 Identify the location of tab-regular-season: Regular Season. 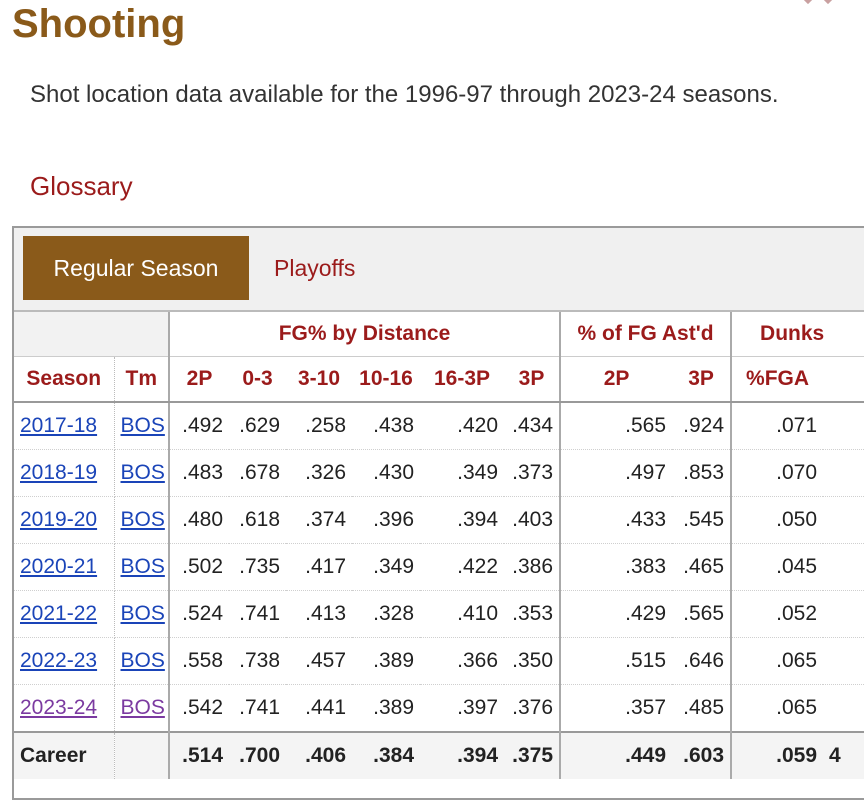
(136, 268).